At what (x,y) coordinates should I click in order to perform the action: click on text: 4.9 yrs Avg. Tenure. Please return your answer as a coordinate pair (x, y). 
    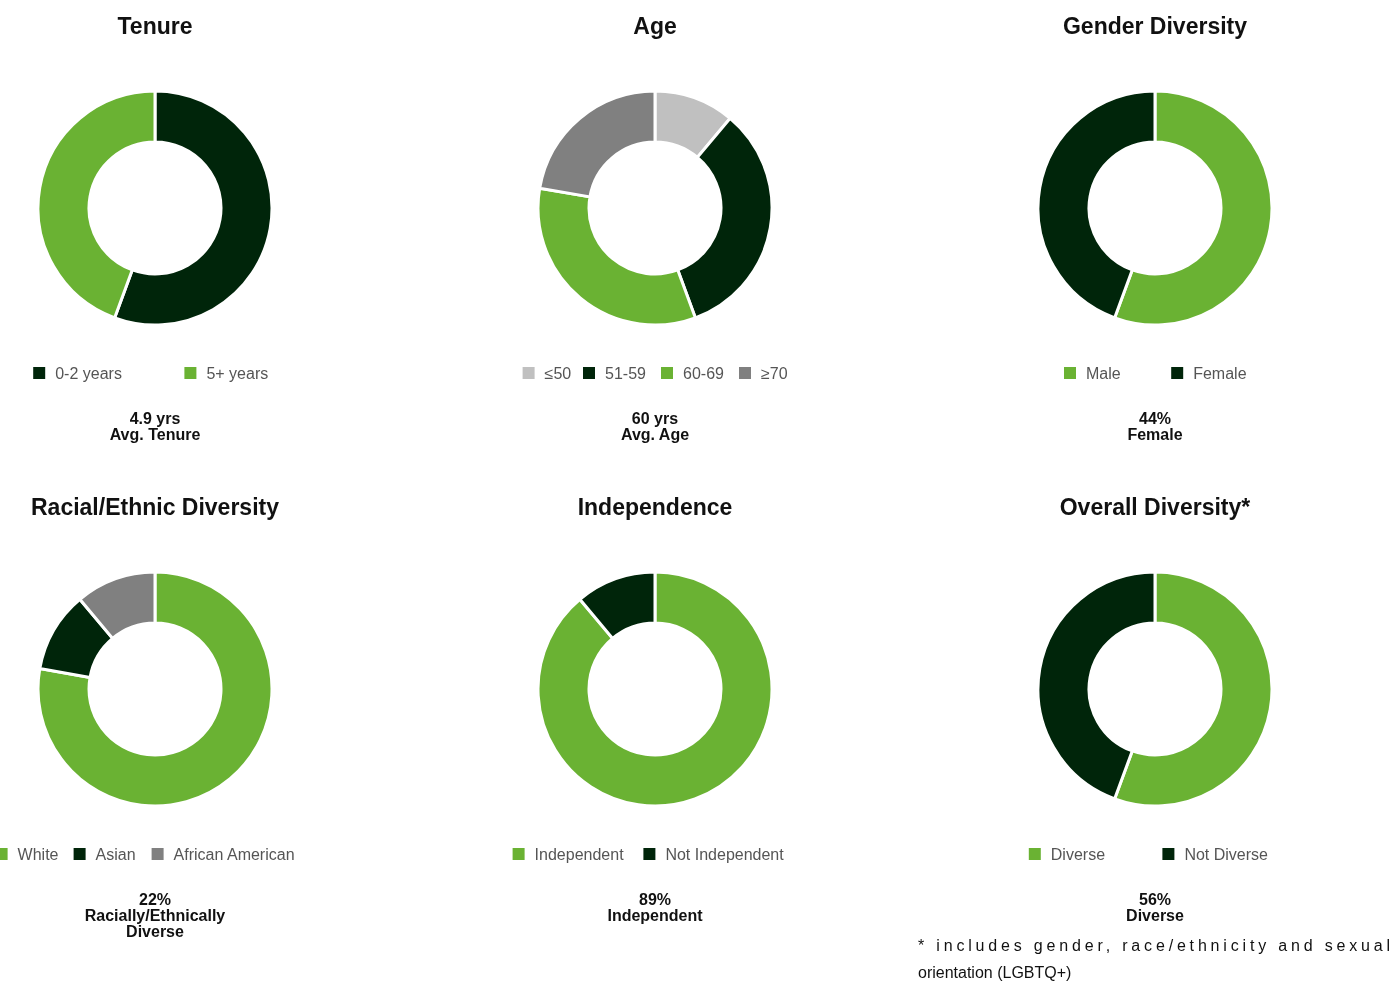
    Looking at the image, I should click on (155, 426).